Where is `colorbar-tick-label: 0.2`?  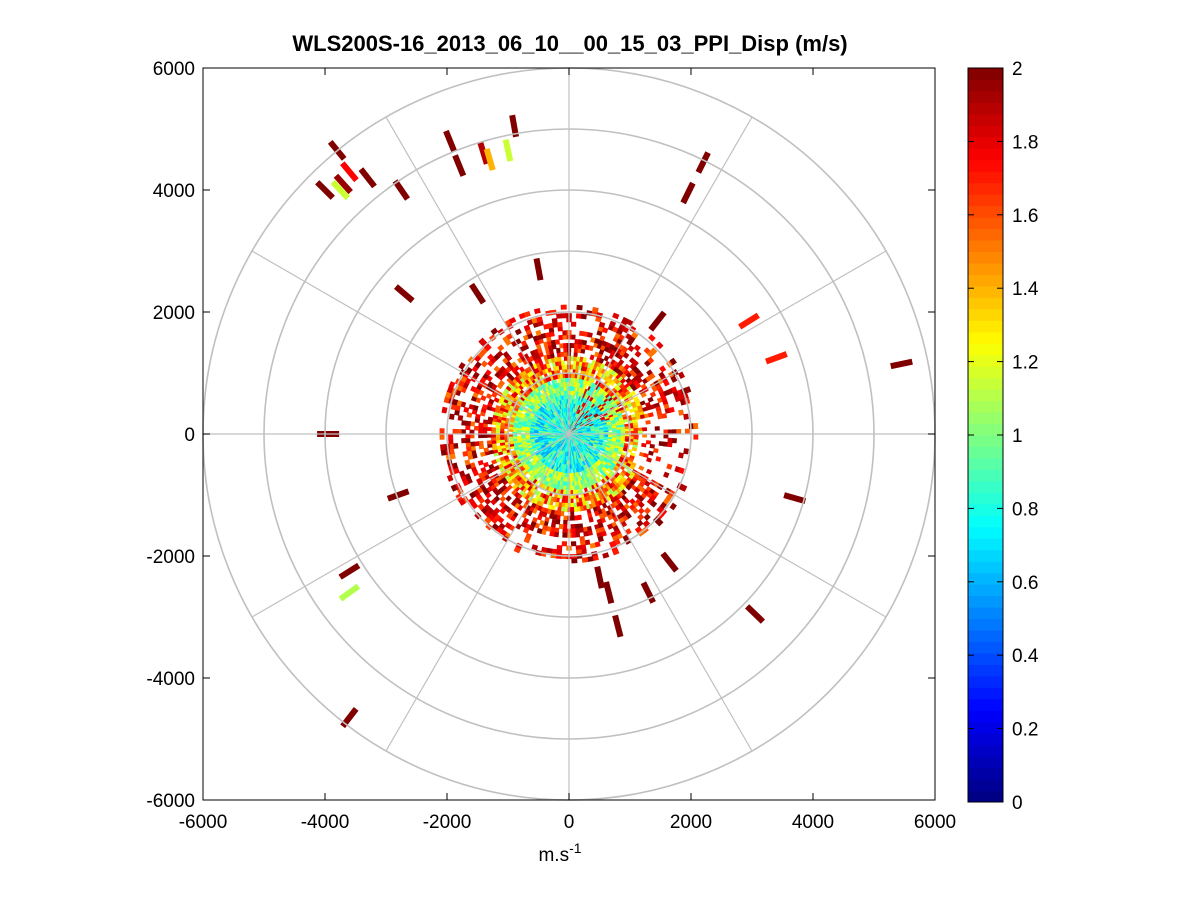
colorbar-tick-label: 0.2 is located at coordinates (1025, 730).